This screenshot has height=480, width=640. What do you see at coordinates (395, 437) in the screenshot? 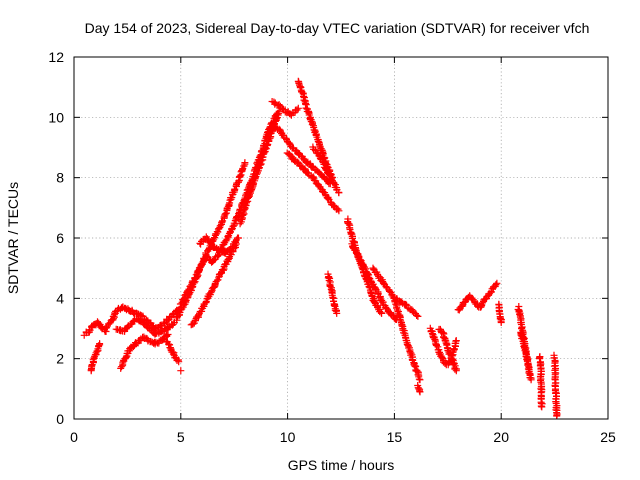
I see `x-tick-label: 15` at bounding box center [395, 437].